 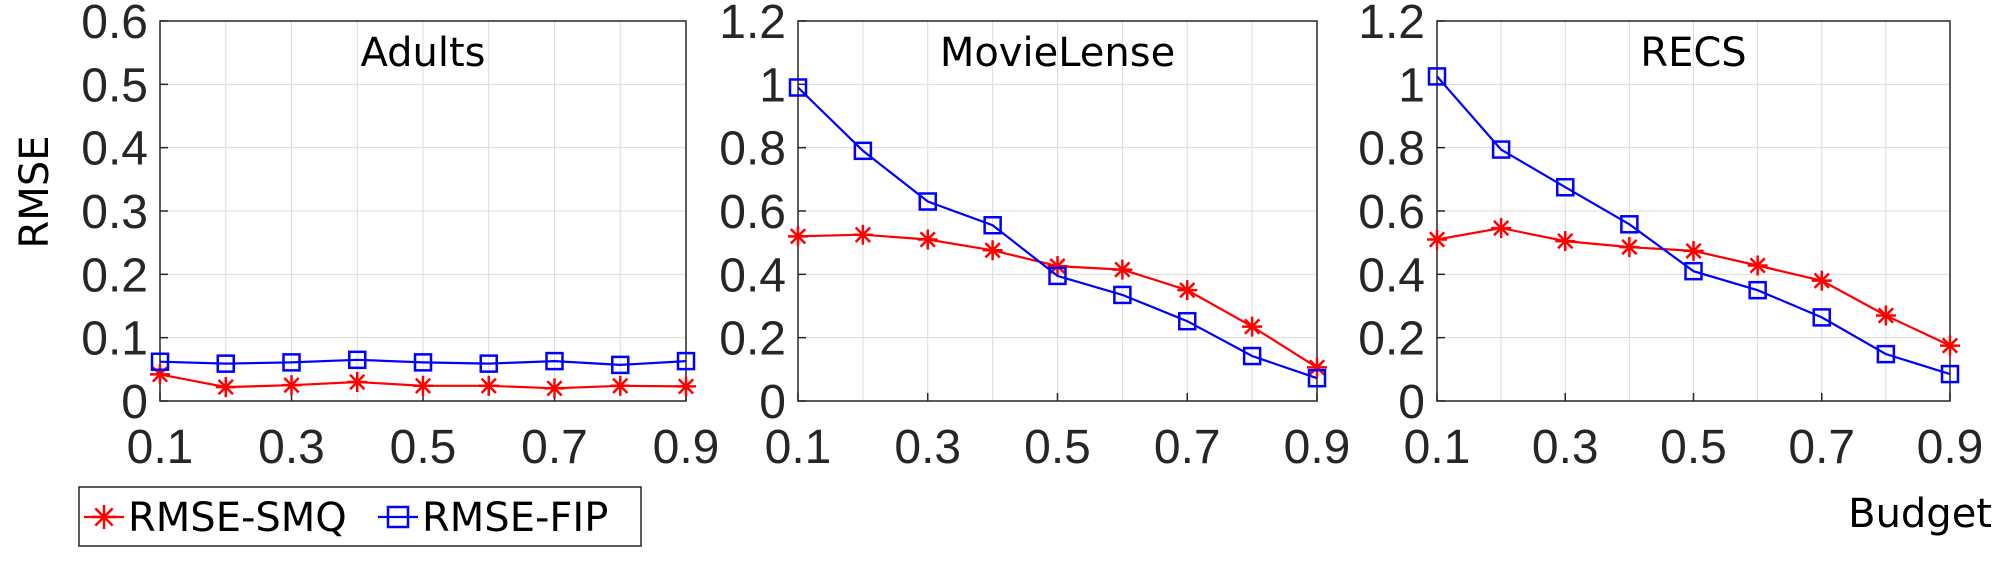 I want to click on panel-title: MovieLense, so click(x=1057, y=53).